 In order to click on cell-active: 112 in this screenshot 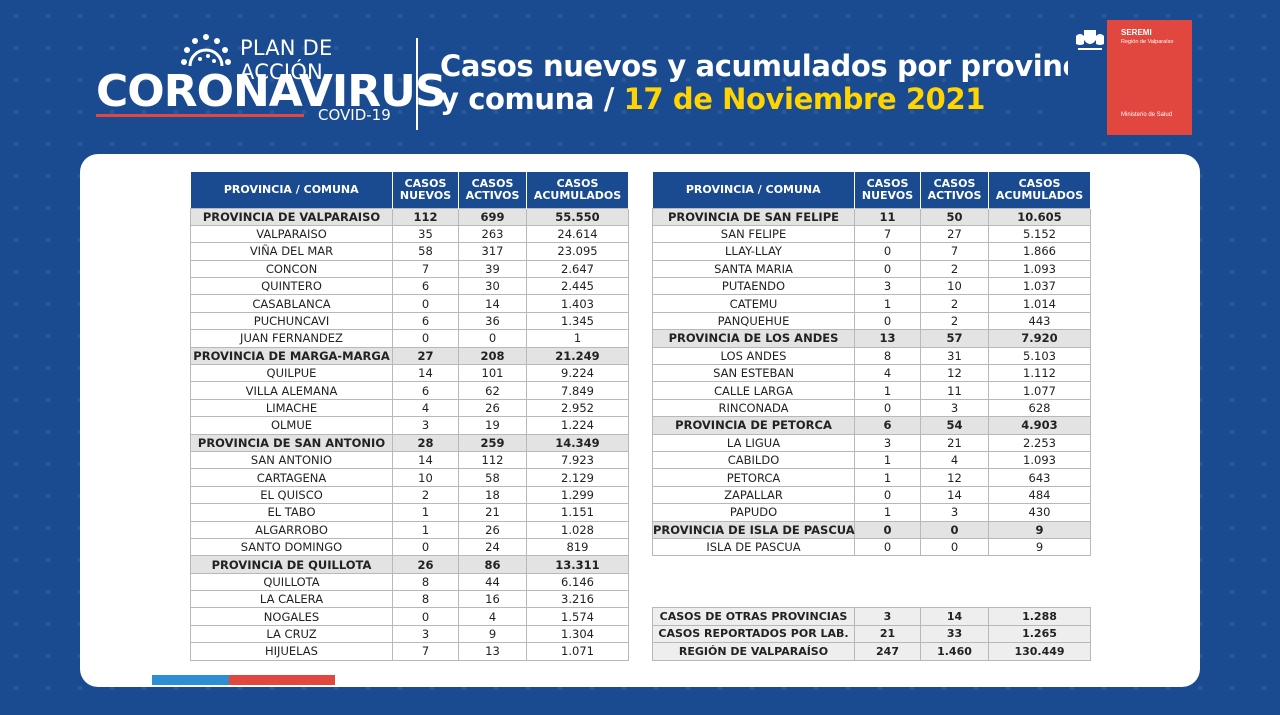, I will do `click(492, 460)`.